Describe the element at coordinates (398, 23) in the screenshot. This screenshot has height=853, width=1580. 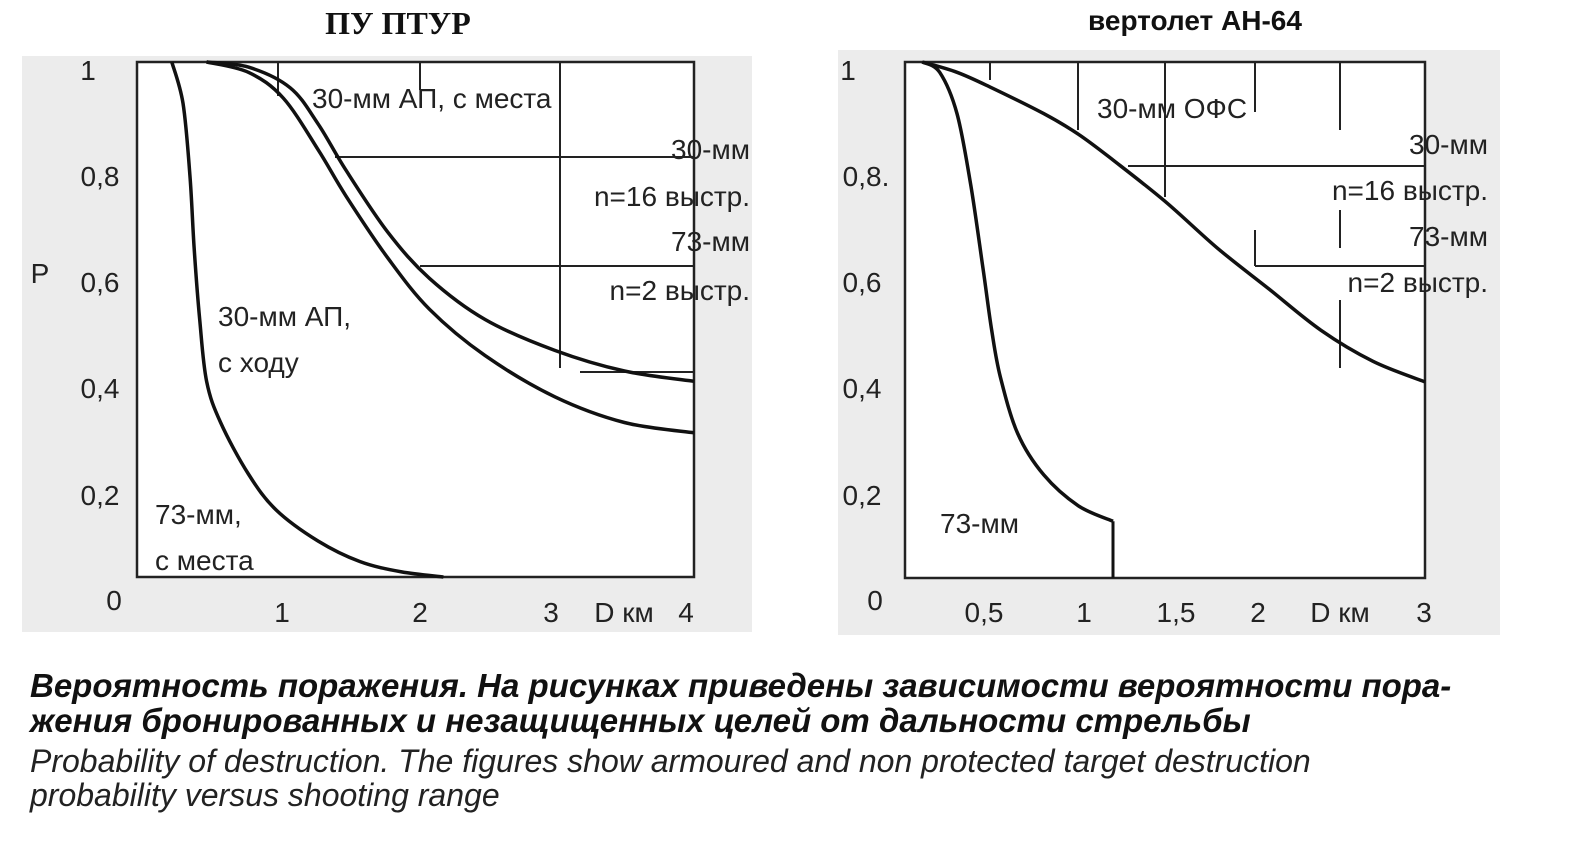
I see `chart-left-title: ПУ ПТУР` at that location.